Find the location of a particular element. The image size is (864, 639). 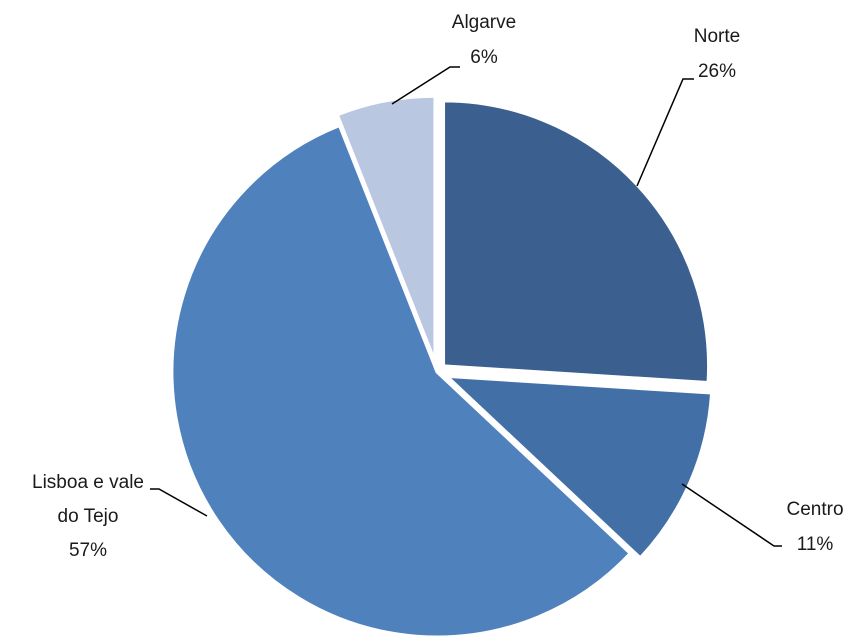

slice-name-lisboa-line2: do Tejo is located at coordinates (88, 516).